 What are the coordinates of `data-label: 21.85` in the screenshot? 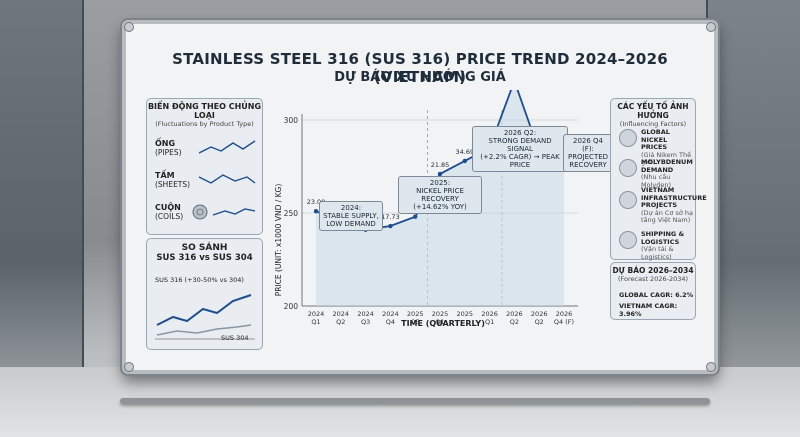 It's located at (440, 165).